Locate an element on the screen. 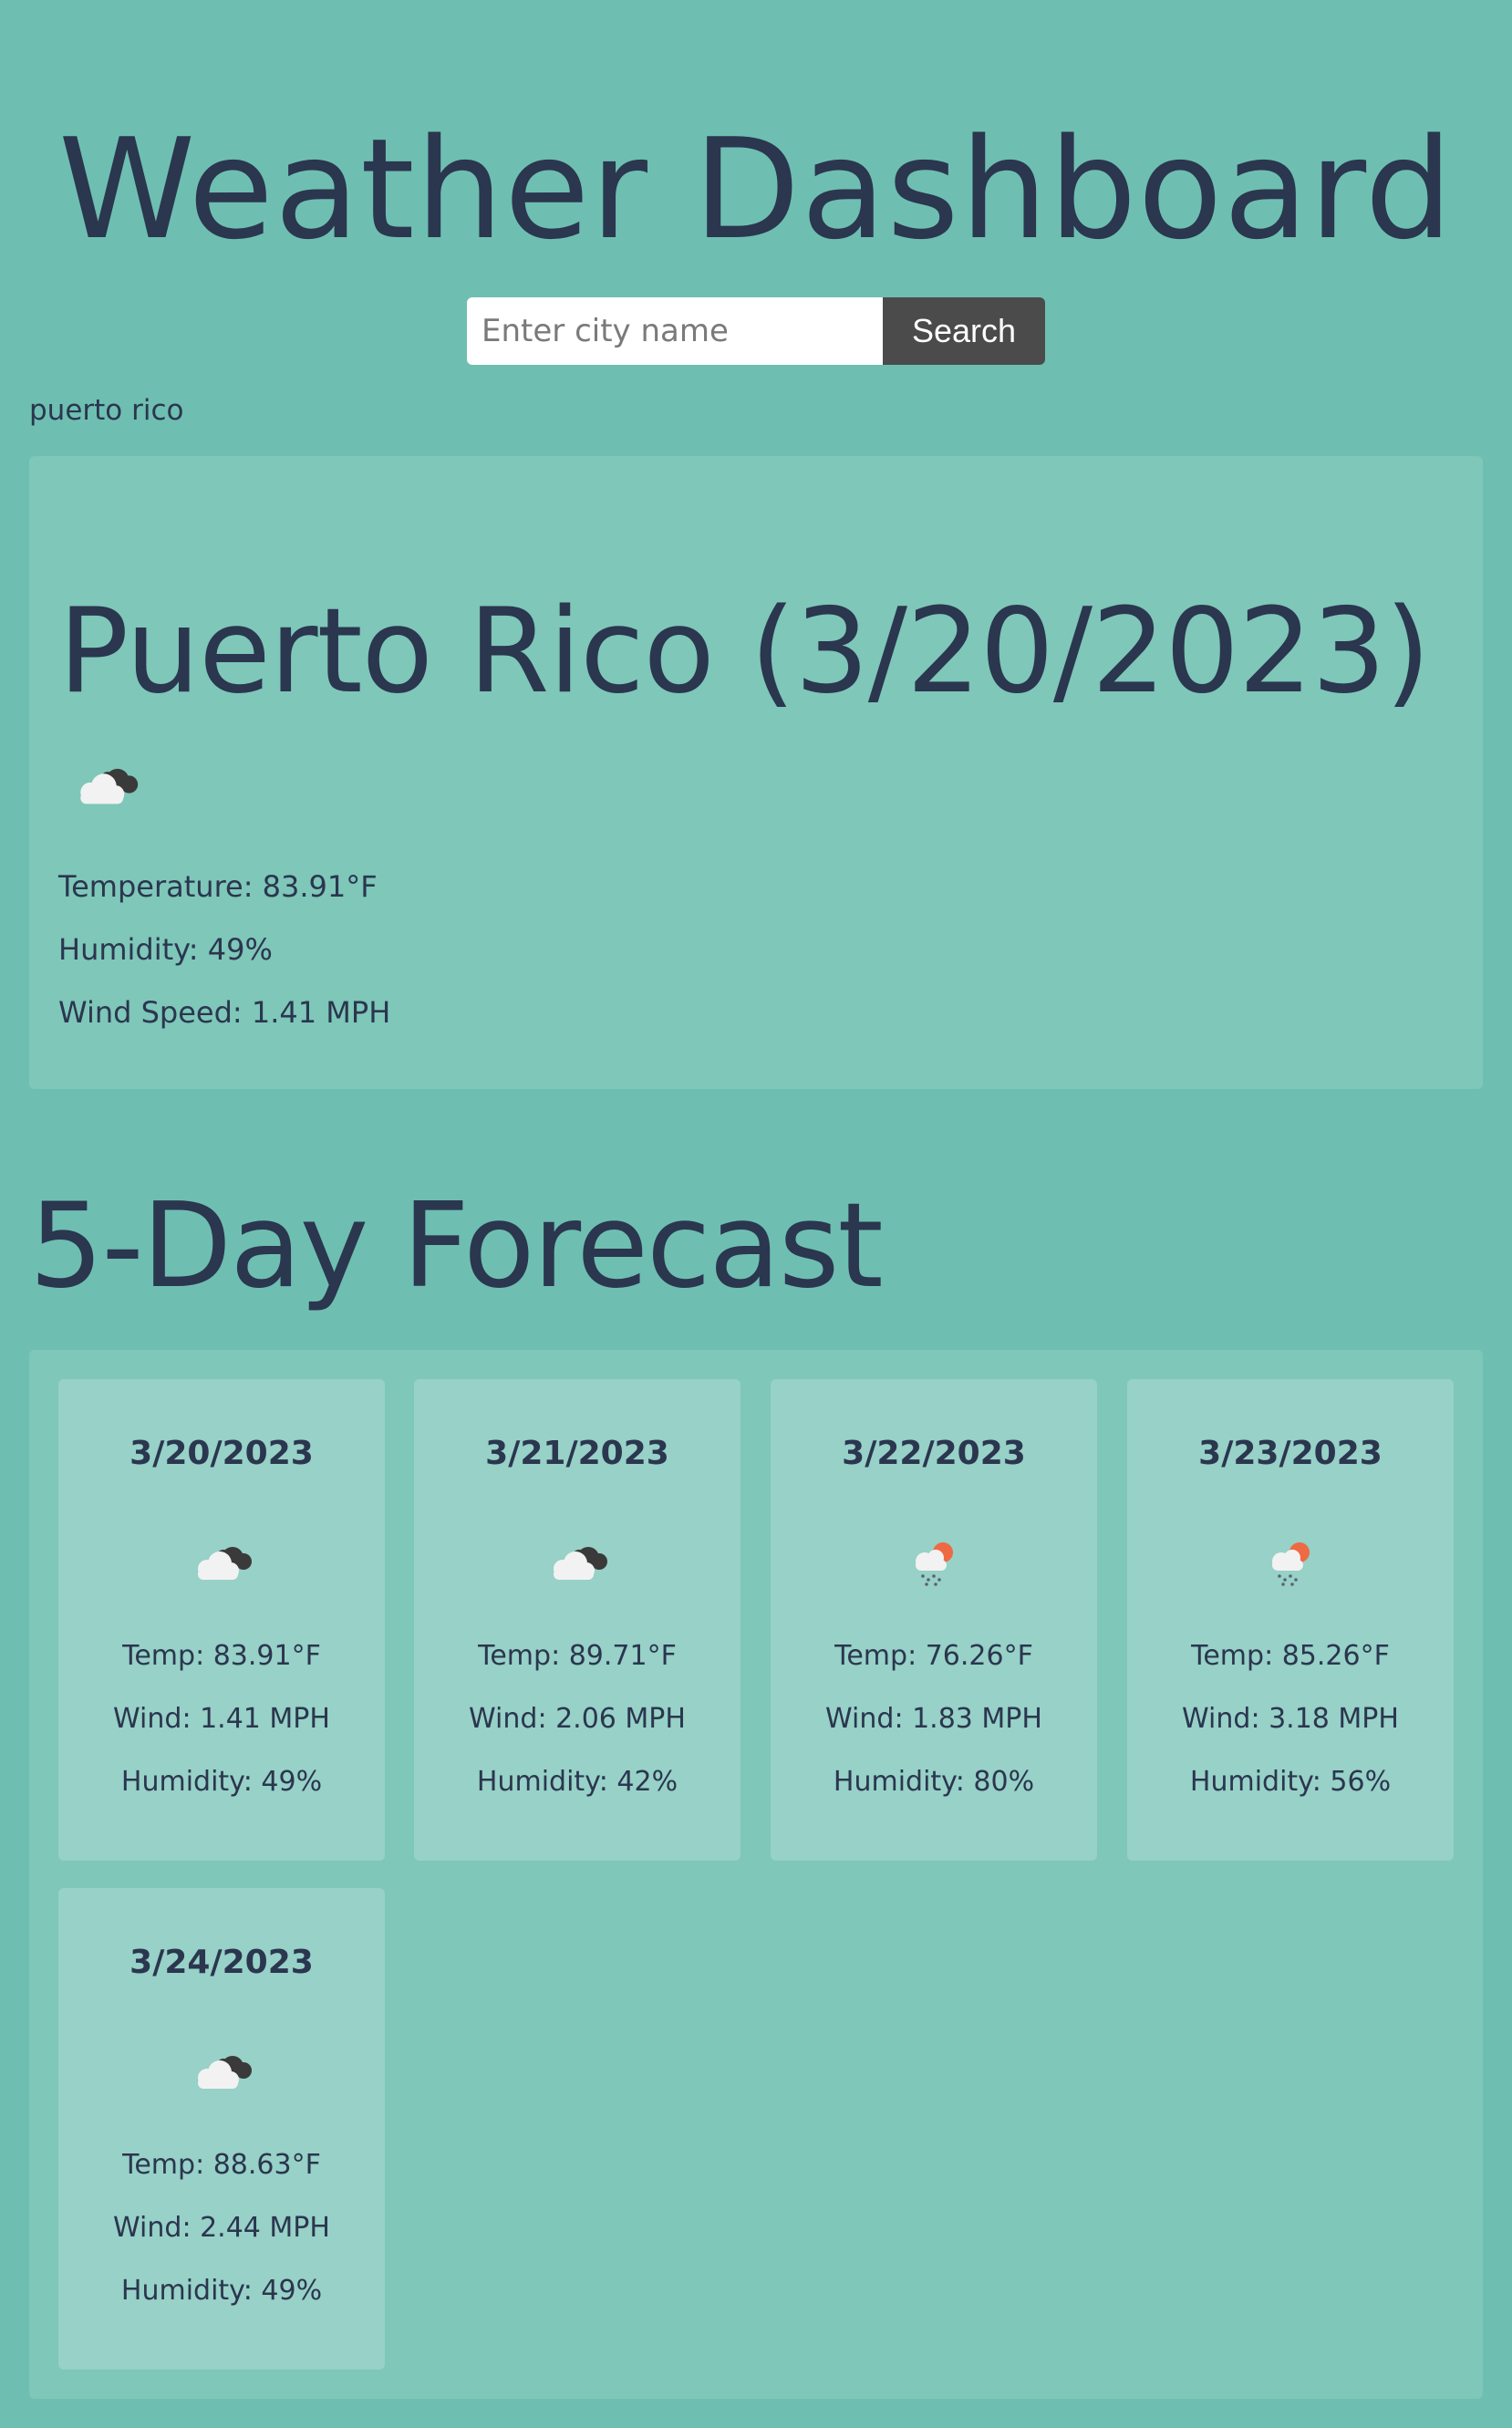 This screenshot has width=1512, height=2428. forecast-date: 3/20/2023 is located at coordinates (221, 1453).